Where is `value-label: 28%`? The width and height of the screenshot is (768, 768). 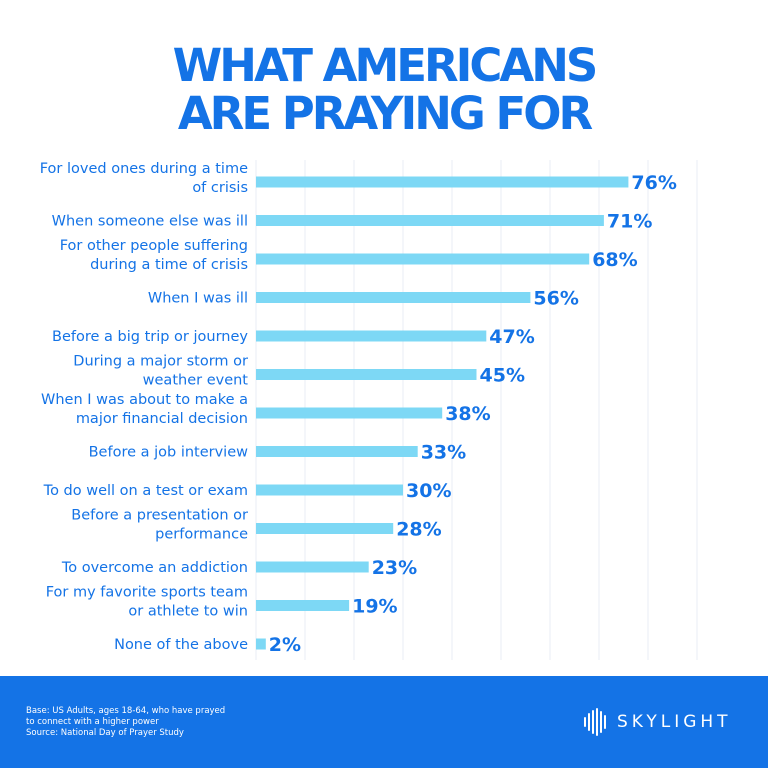
value-label: 28% is located at coordinates (418, 530).